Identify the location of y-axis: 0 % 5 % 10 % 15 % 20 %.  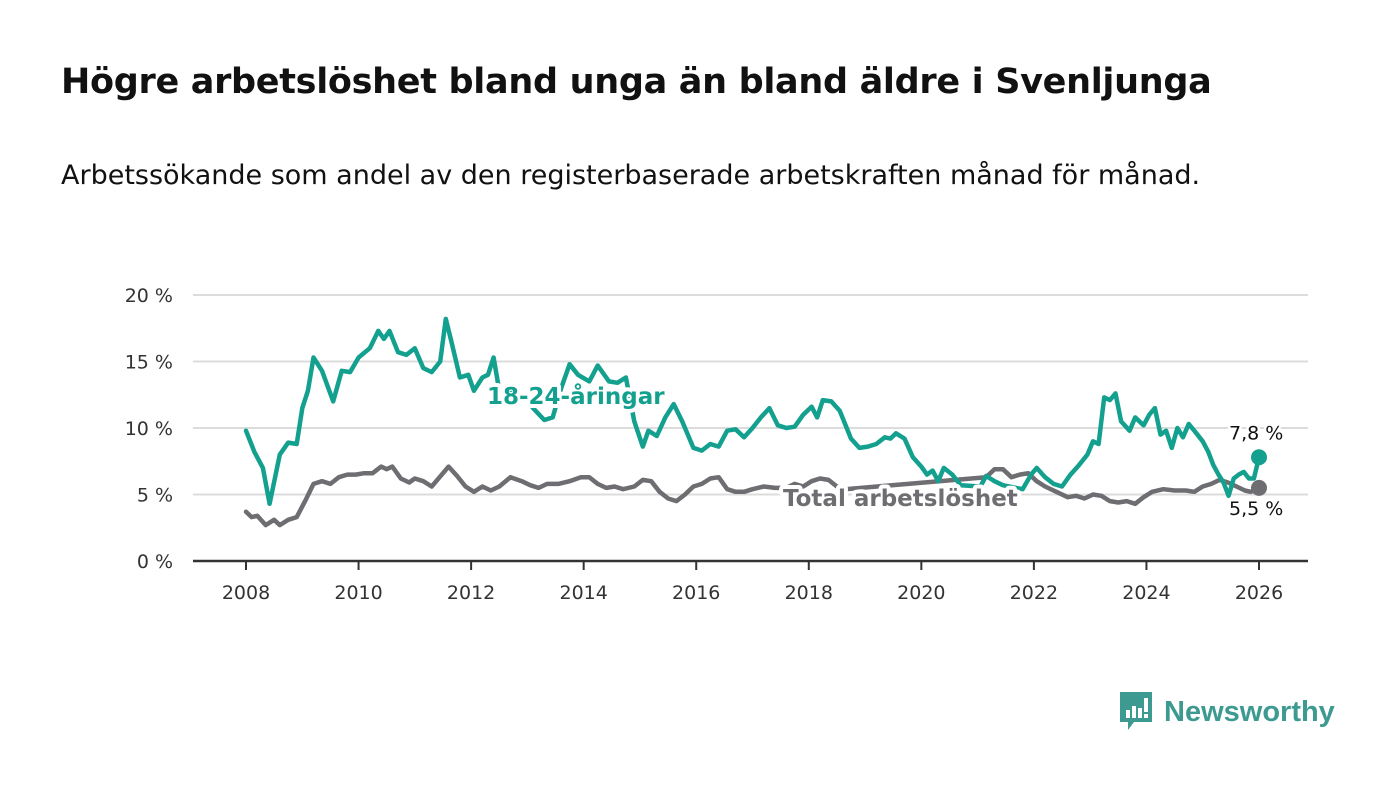
(149, 429).